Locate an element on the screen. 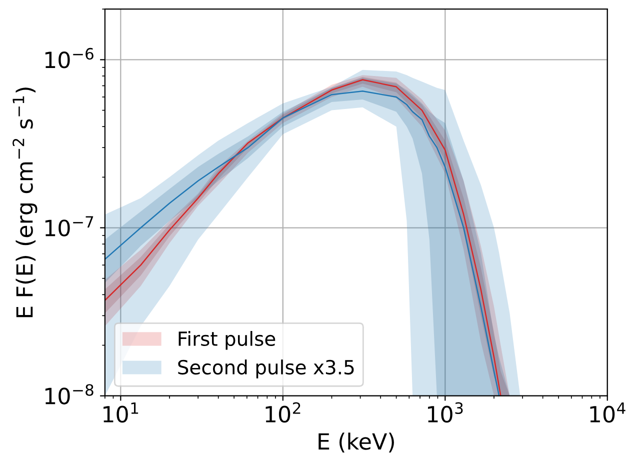 The height and width of the screenshot is (455, 636). y-tick-label: 10$^{−8}$ is located at coordinates (69, 394).